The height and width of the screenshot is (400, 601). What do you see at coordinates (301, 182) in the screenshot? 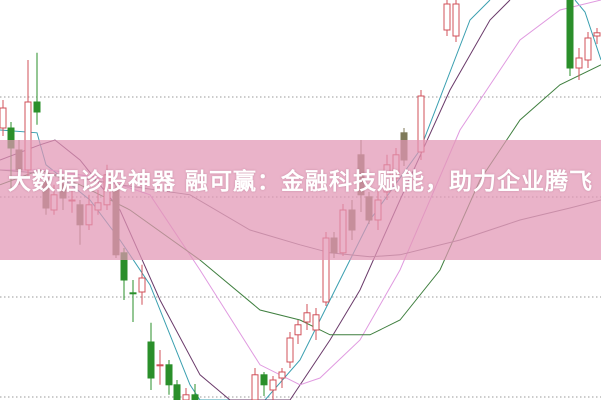
I see `headline-text: 大数据诊股神器 融可赢：金融科技赋能，助力企业腾飞` at bounding box center [301, 182].